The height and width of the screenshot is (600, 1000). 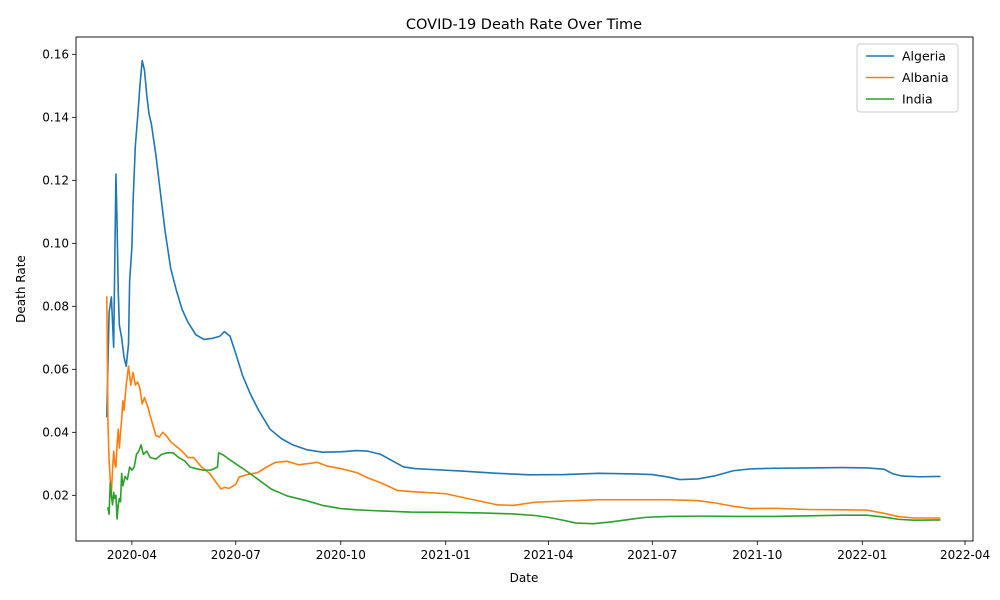 I want to click on x-axis-title: Date, so click(x=524, y=578).